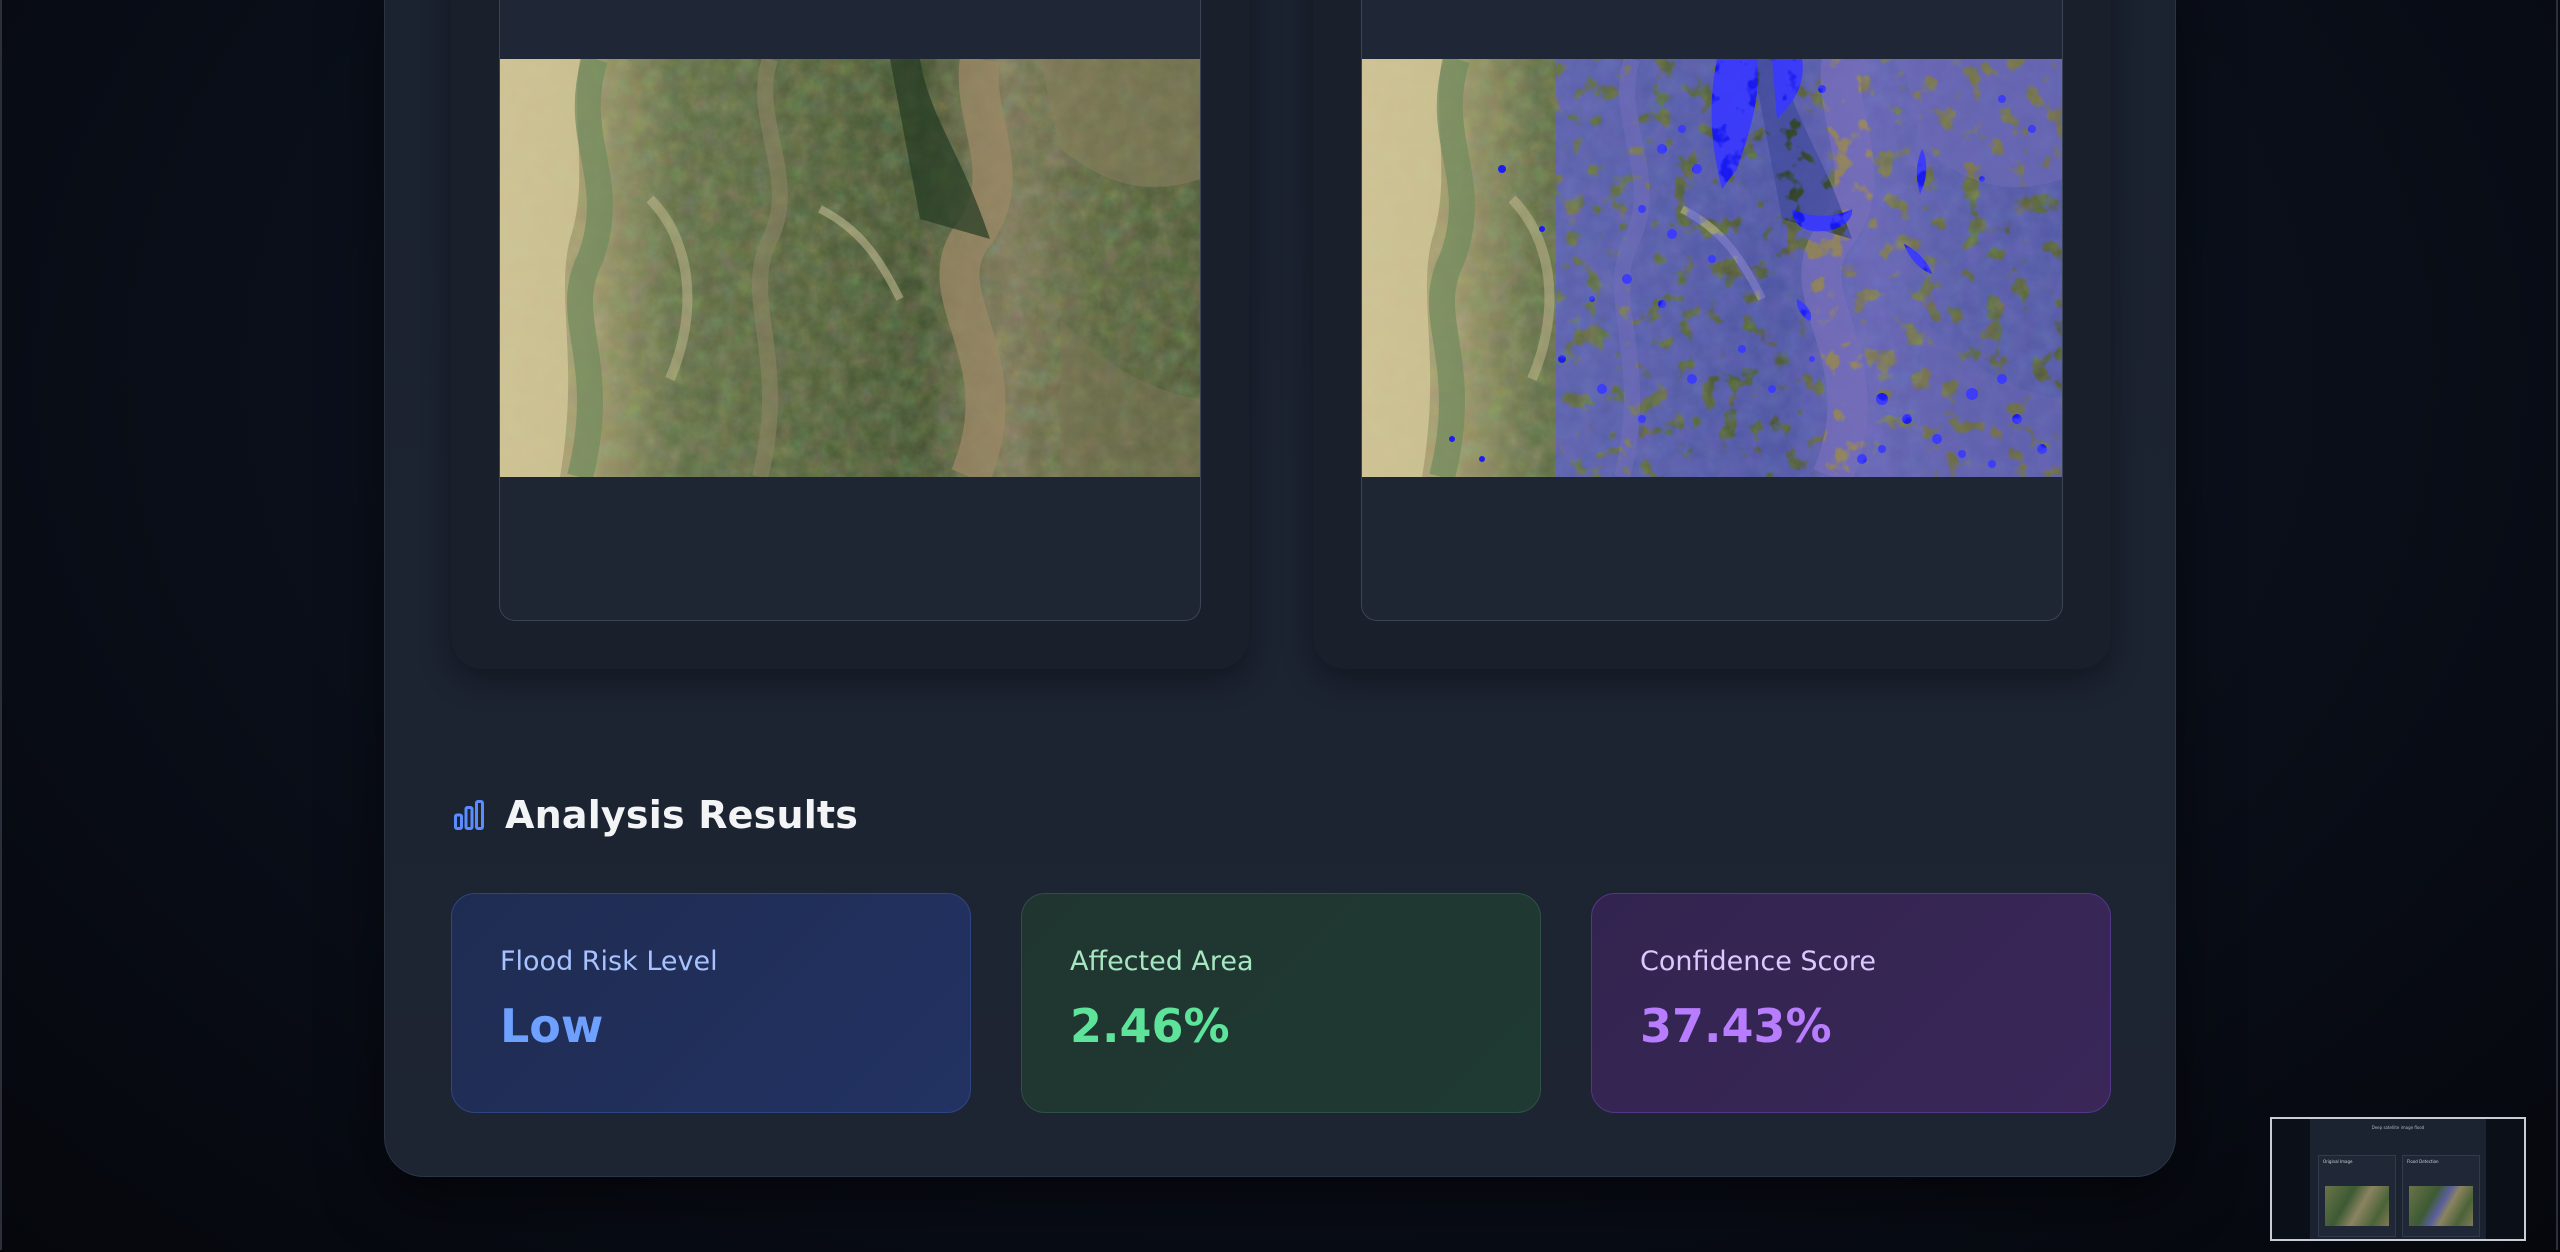  What do you see at coordinates (2357, 1206) in the screenshot?
I see `minimap-image-original` at bounding box center [2357, 1206].